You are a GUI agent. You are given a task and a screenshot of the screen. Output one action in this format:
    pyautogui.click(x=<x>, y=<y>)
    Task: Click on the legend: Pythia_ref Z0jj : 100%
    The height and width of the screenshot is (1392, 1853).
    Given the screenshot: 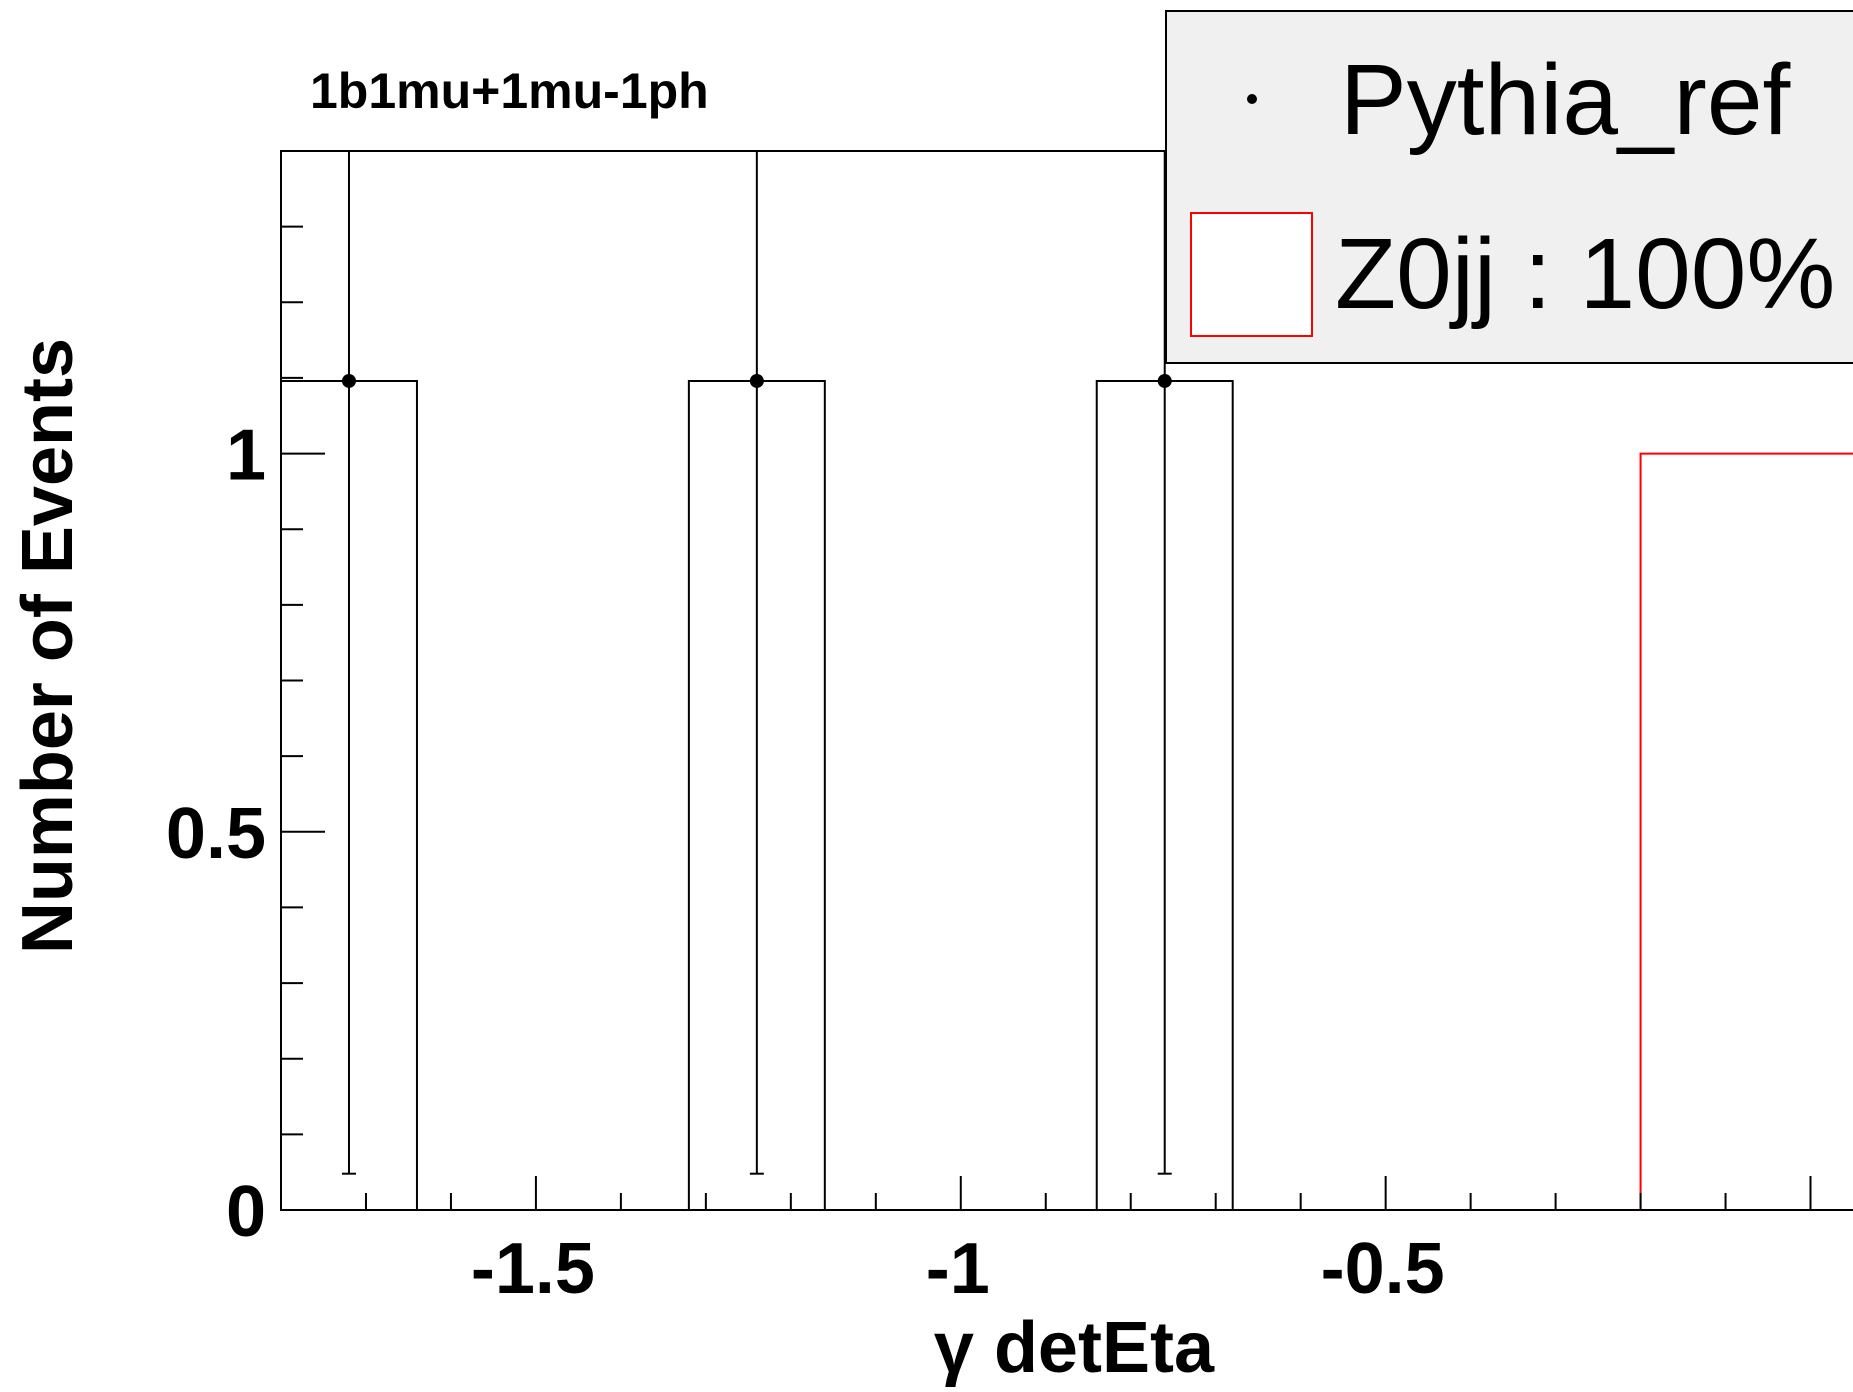 What is the action you would take?
    pyautogui.click(x=1509, y=187)
    